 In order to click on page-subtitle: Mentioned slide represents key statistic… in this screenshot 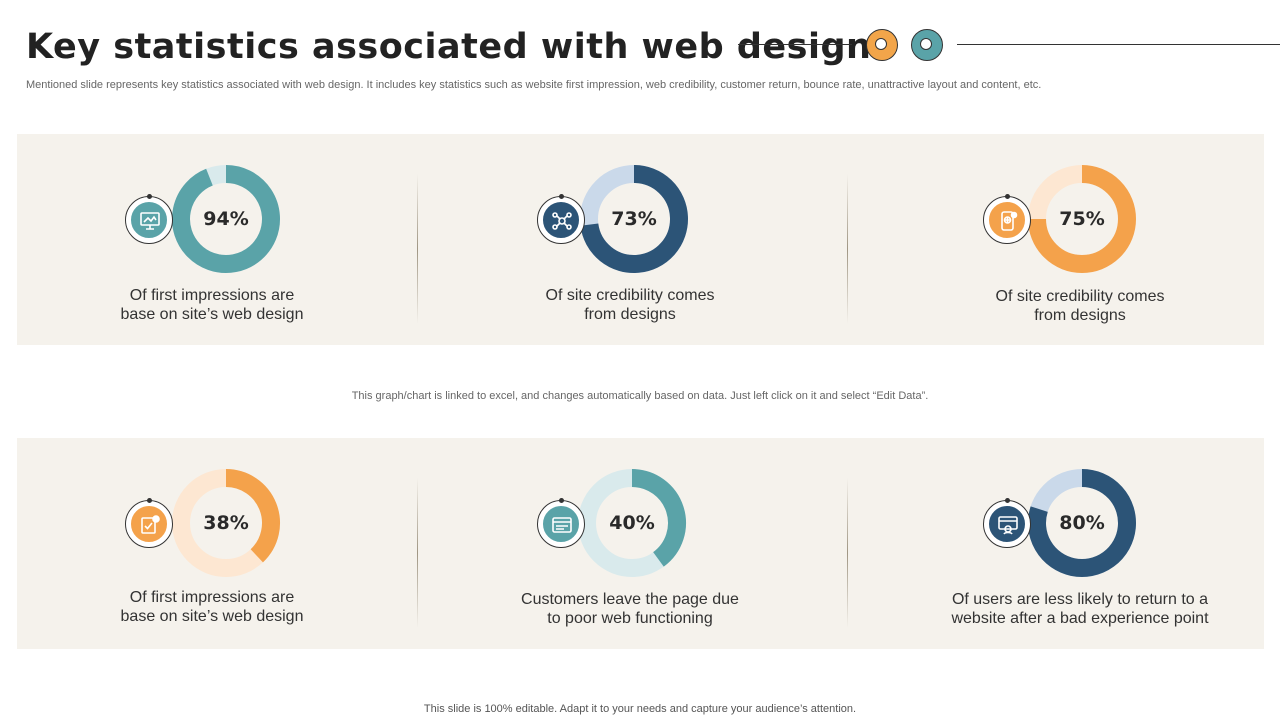, I will do `click(534, 85)`.